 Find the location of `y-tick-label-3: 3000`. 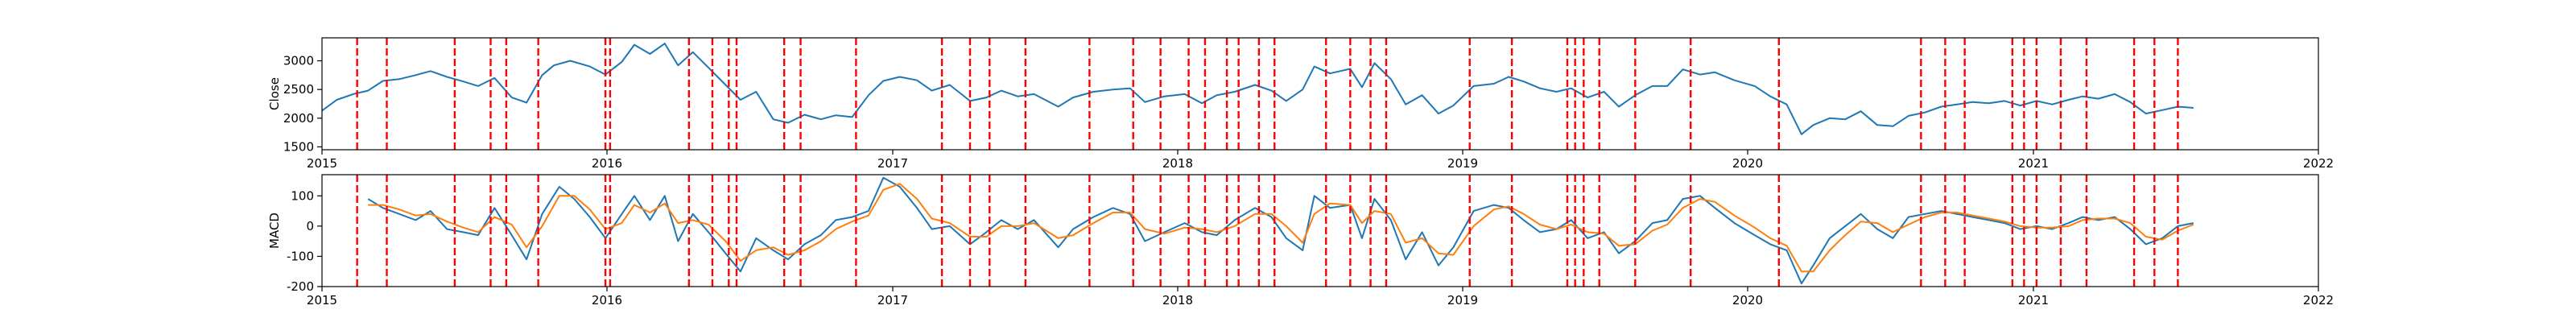

y-tick-label-3: 3000 is located at coordinates (298, 61).